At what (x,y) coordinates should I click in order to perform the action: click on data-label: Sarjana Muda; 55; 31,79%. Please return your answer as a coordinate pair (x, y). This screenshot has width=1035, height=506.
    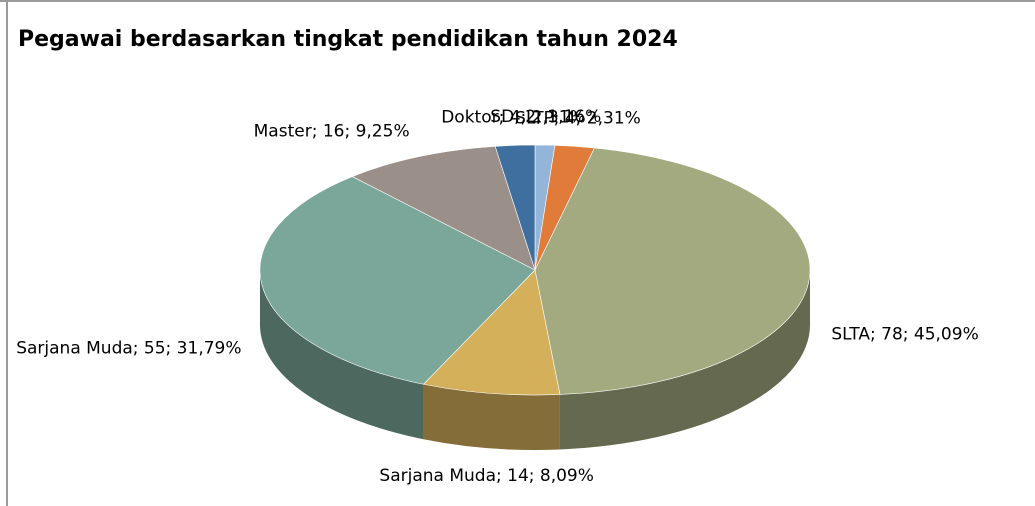
    Looking at the image, I should click on (128, 349).